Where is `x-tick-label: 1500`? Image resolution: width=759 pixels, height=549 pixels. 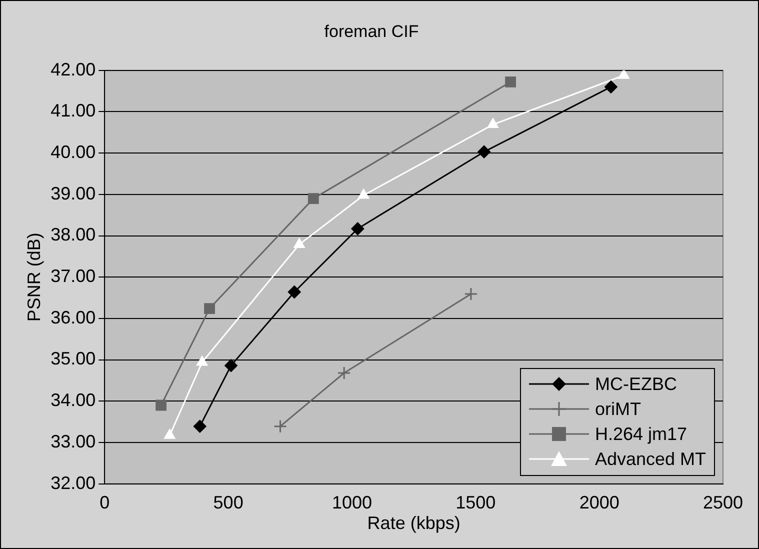 x-tick-label: 1500 is located at coordinates (476, 502).